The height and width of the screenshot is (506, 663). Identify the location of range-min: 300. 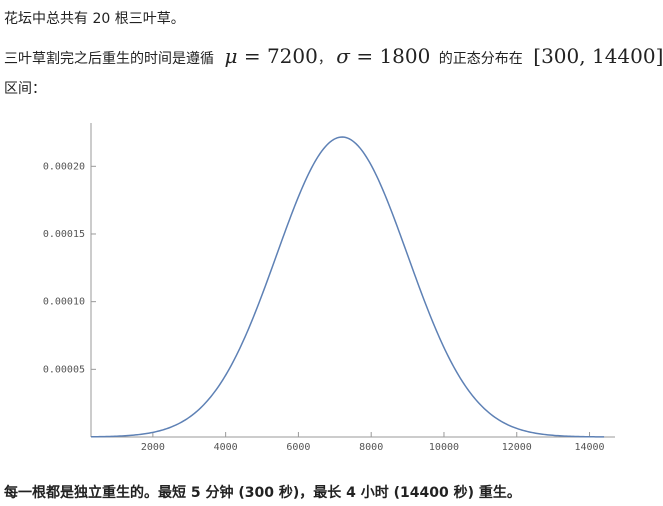
(560, 56).